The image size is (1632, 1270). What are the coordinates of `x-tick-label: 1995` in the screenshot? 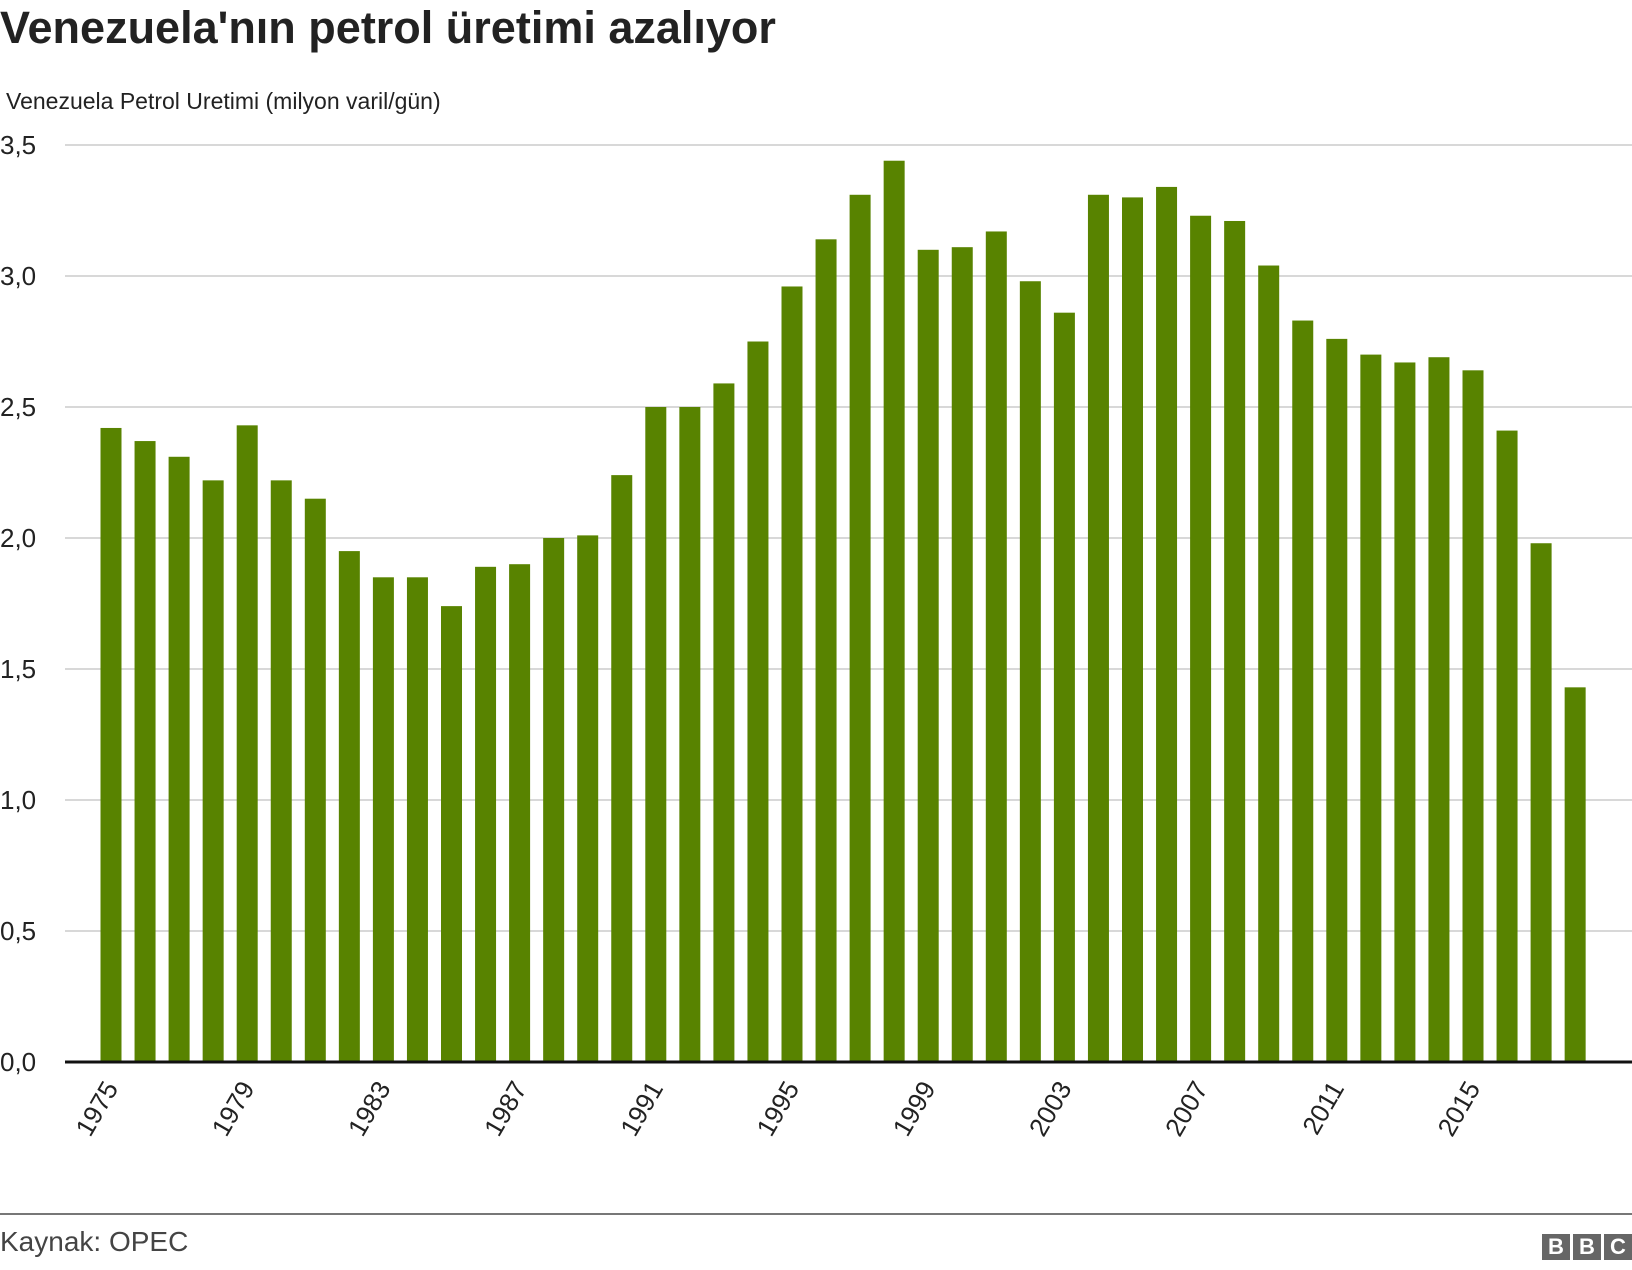 It's located at (777, 1108).